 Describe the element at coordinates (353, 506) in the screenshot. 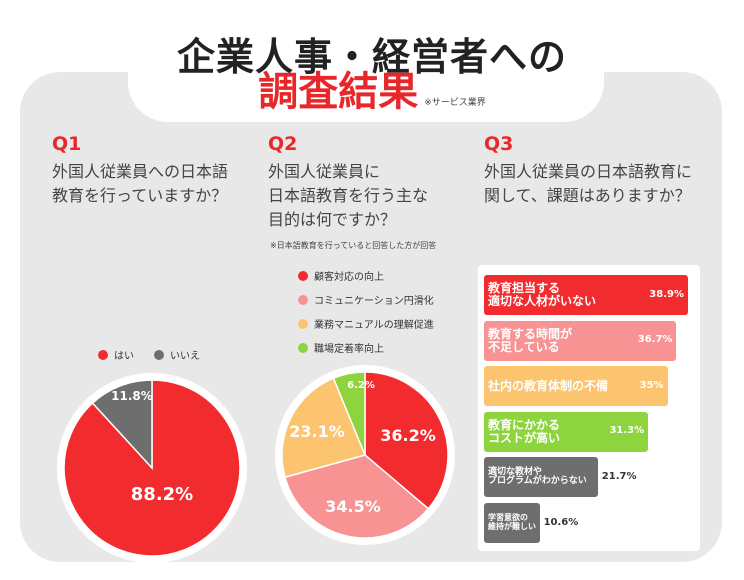

I see `pie-label: 34.5%` at that location.